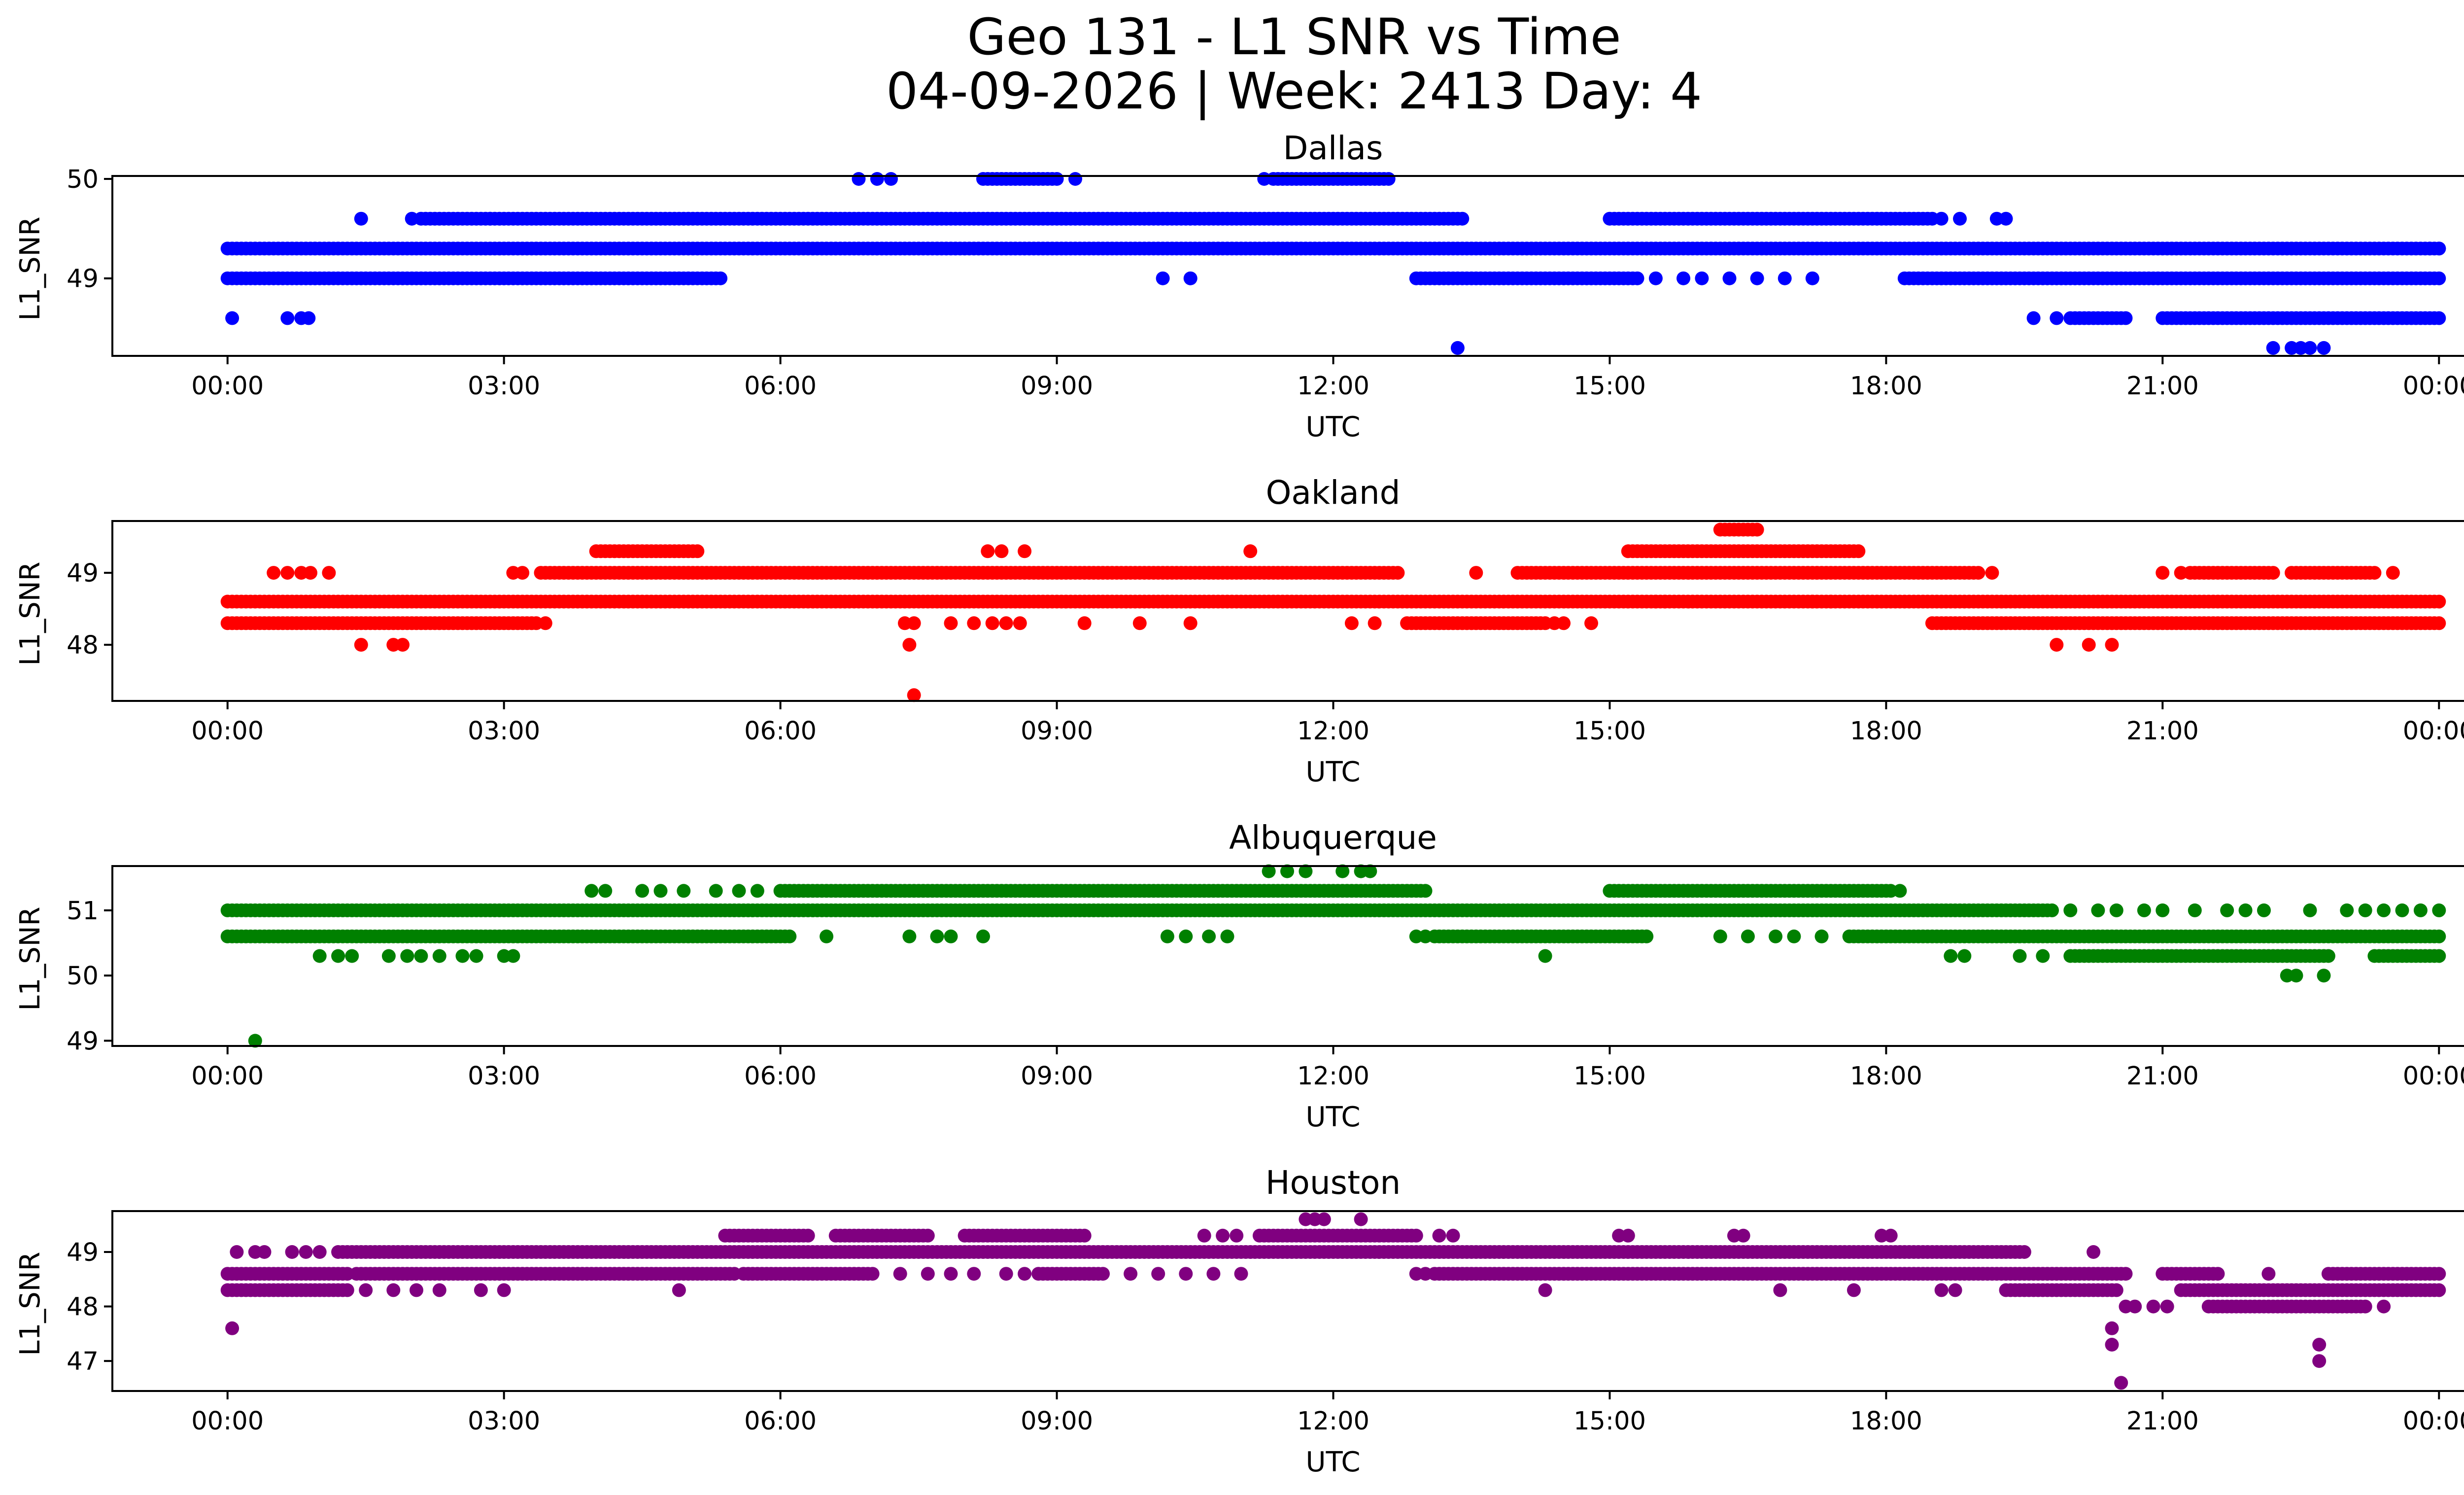 The height and width of the screenshot is (1495, 2464). Describe the element at coordinates (1333, 493) in the screenshot. I see `panel-title-oakland: Oakland` at that location.